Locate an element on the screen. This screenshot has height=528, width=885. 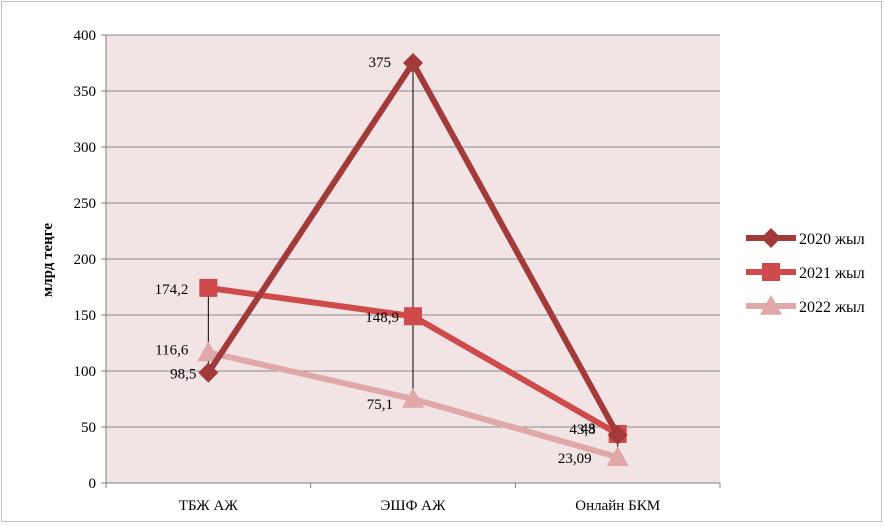
legend-item: 2021 жыл is located at coordinates (805, 272).